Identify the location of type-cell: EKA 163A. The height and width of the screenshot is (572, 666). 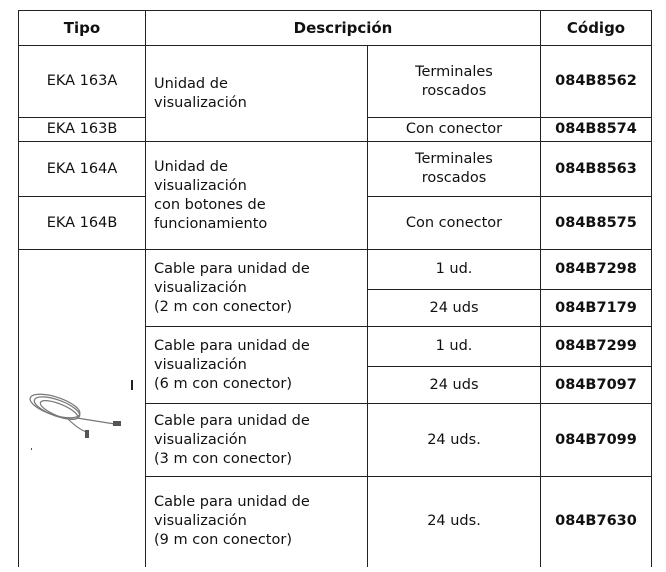
(82, 81).